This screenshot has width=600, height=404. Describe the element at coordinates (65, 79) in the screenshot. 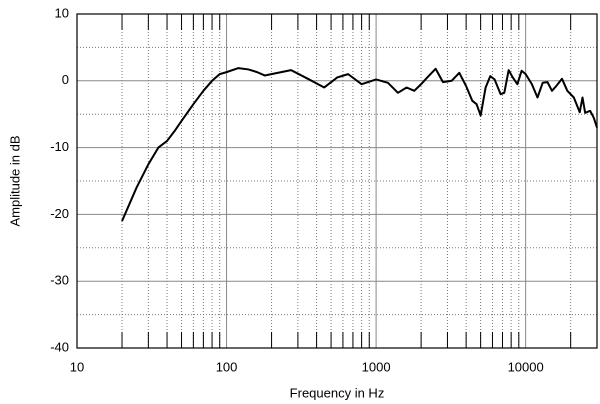

I see `y-tick-label: 0` at that location.